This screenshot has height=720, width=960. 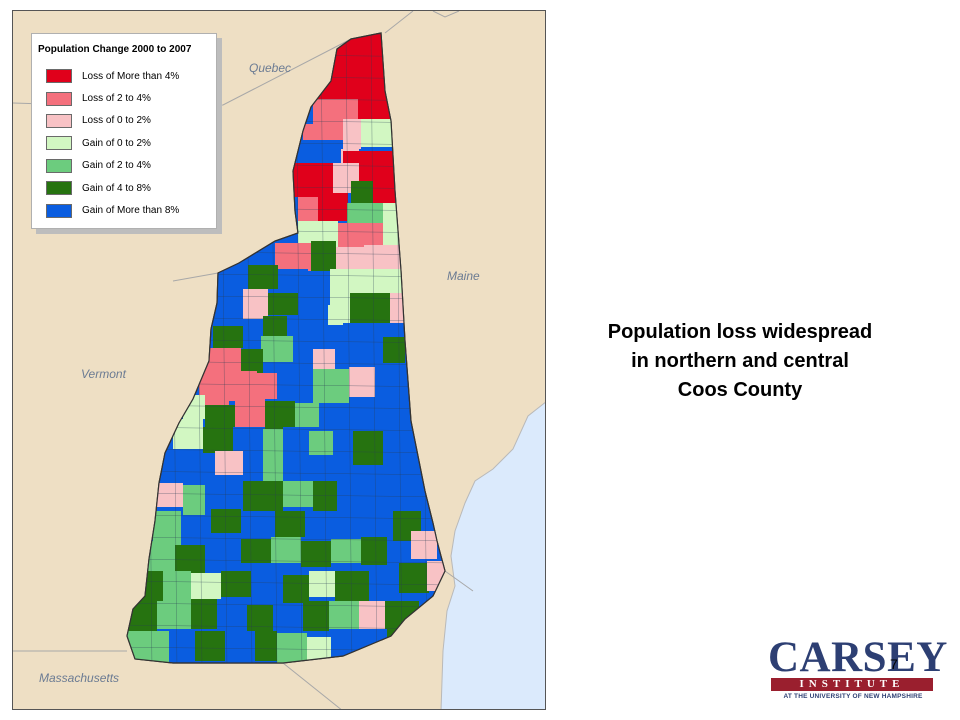 I want to click on caption-line-3: Coos County, so click(x=740, y=390).